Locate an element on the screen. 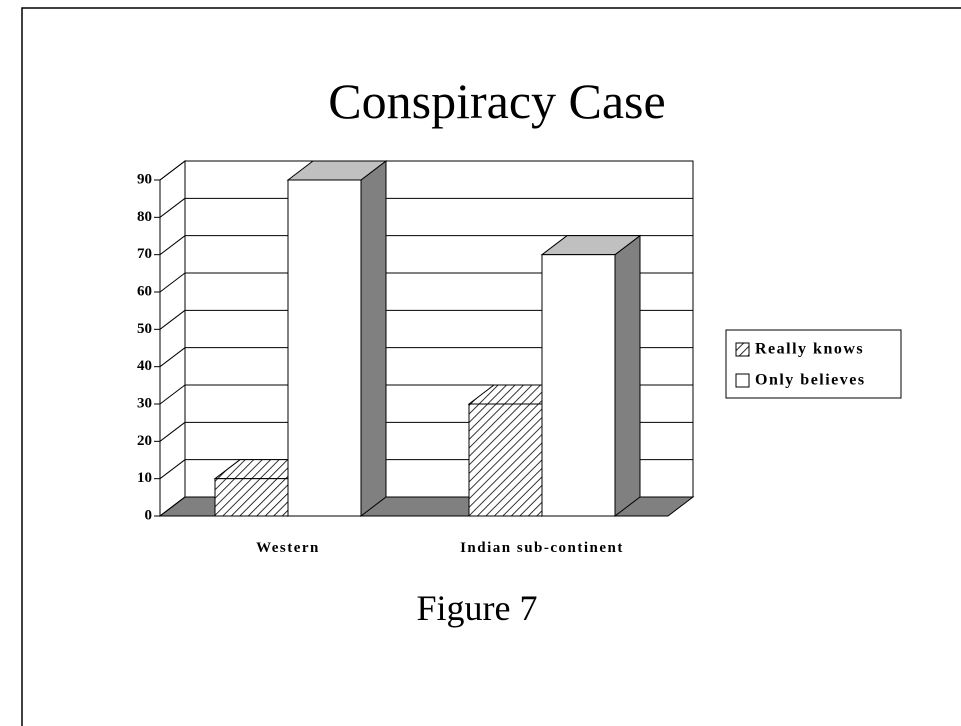  y-tick-label: 0 is located at coordinates (149, 515).